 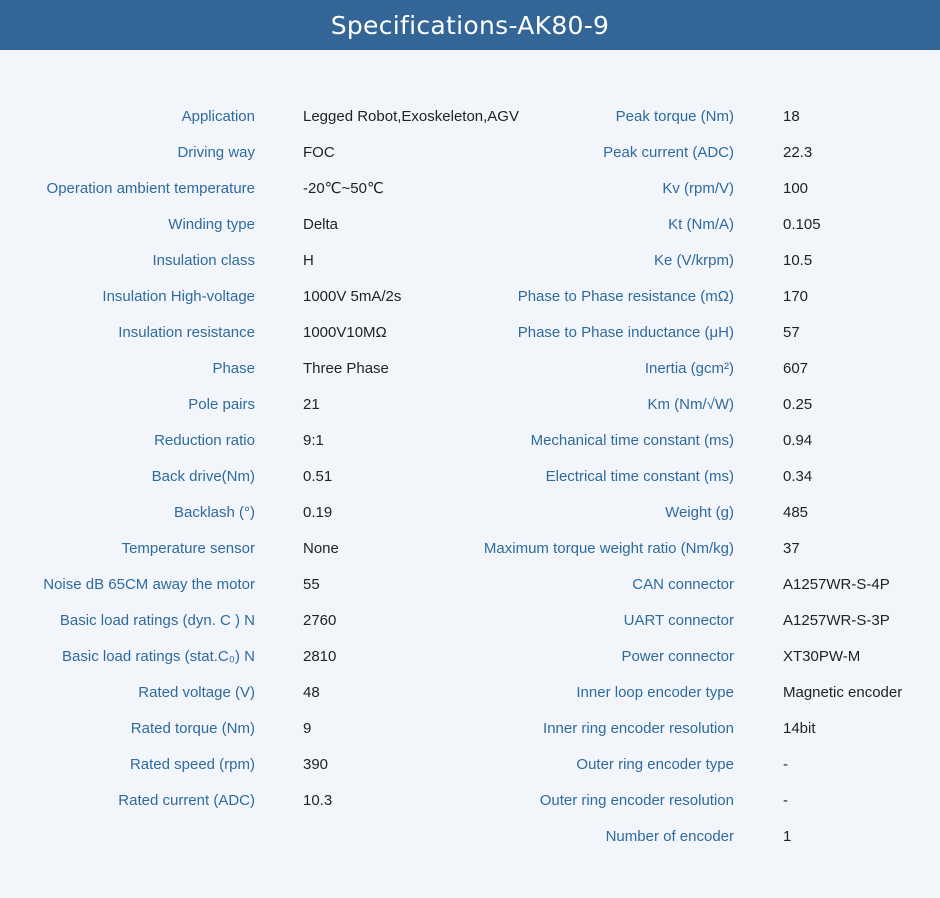 I want to click on spec-label: Back drive(Nm), so click(x=203, y=476).